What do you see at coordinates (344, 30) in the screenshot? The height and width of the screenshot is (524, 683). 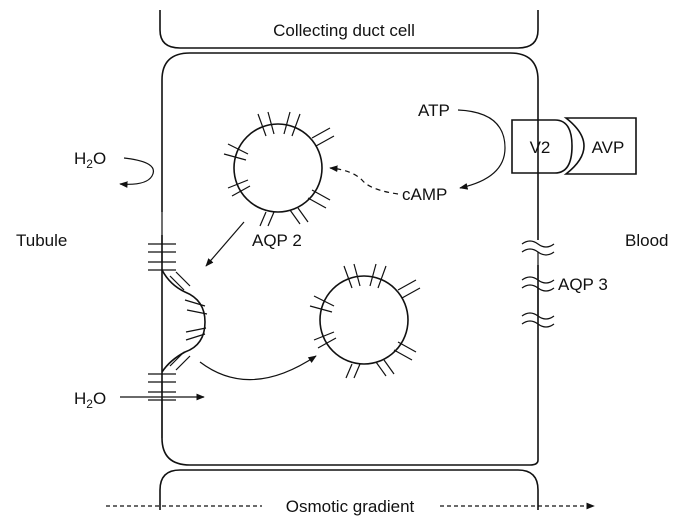 I see `cell-title-label: Collecting duct cell` at bounding box center [344, 30].